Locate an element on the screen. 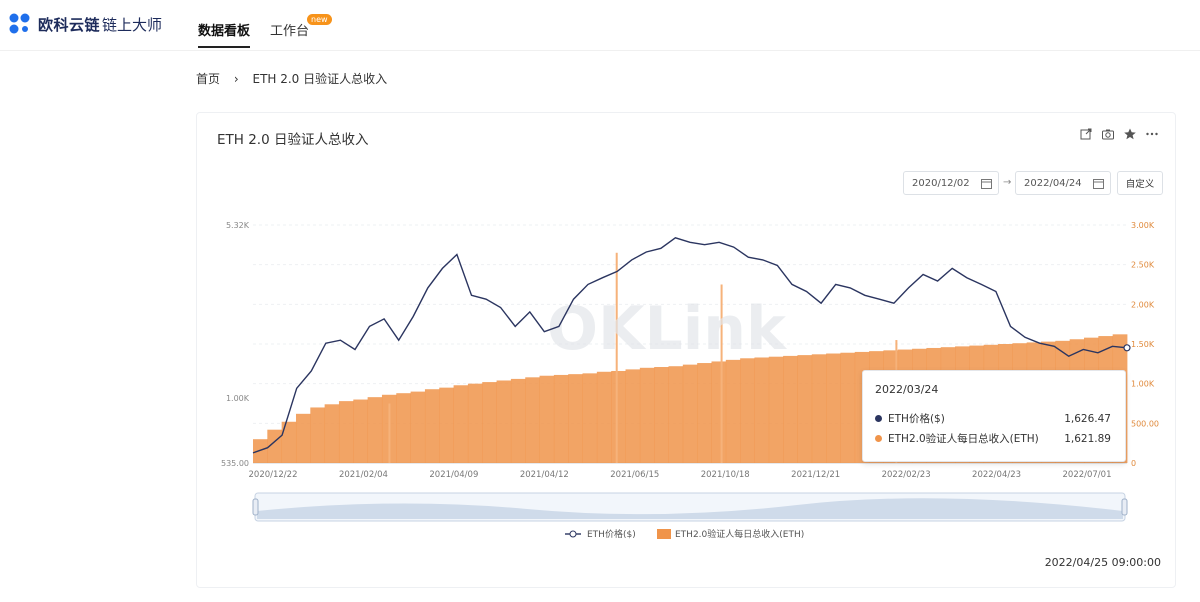 The height and width of the screenshot is (602, 1200). tab-dashboard: 数据看板 is located at coordinates (224, 31).